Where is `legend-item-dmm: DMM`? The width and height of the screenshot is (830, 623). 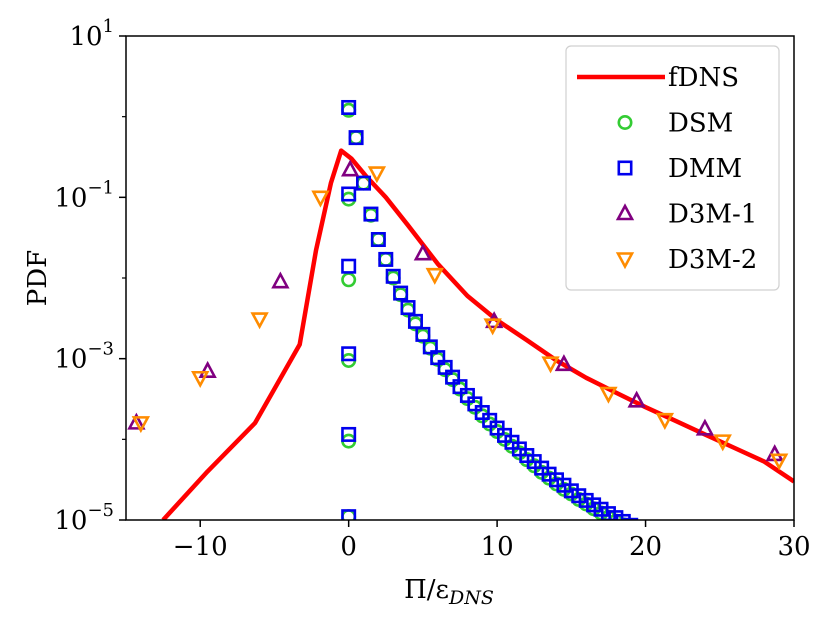
legend-item-dmm: DMM is located at coordinates (679, 169).